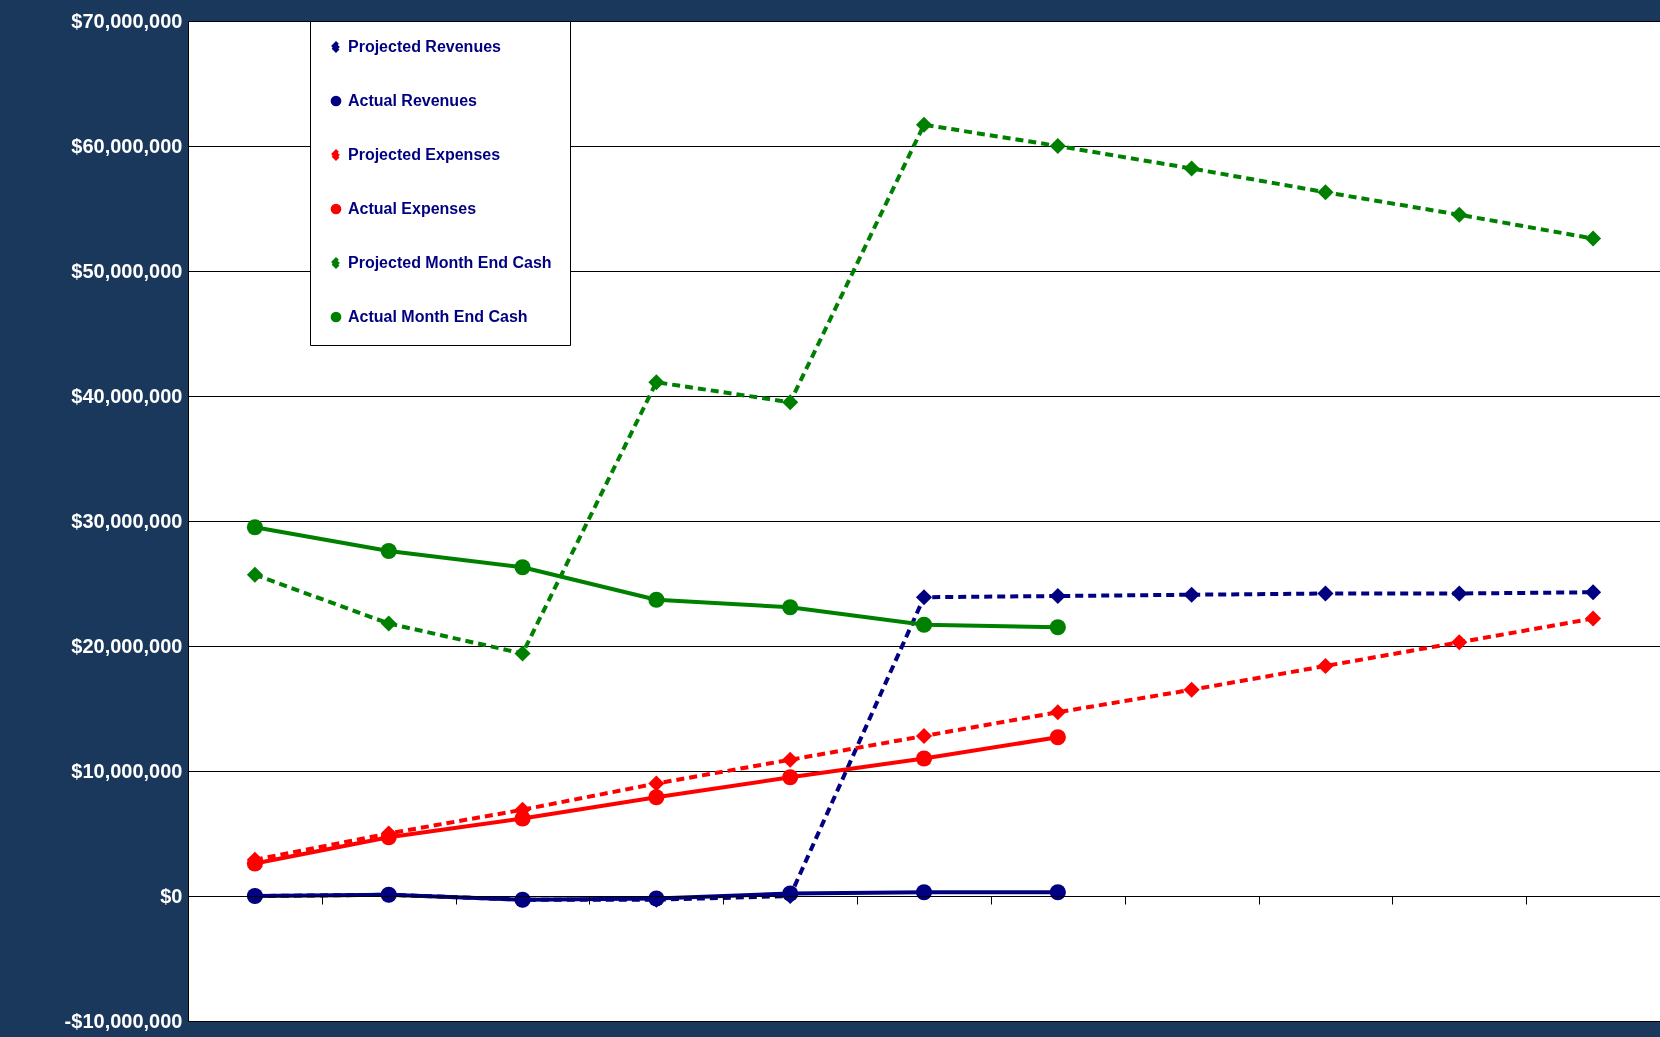 The width and height of the screenshot is (1660, 1037). What do you see at coordinates (127, 20) in the screenshot?
I see `y-tick-label: $70,000,000` at bounding box center [127, 20].